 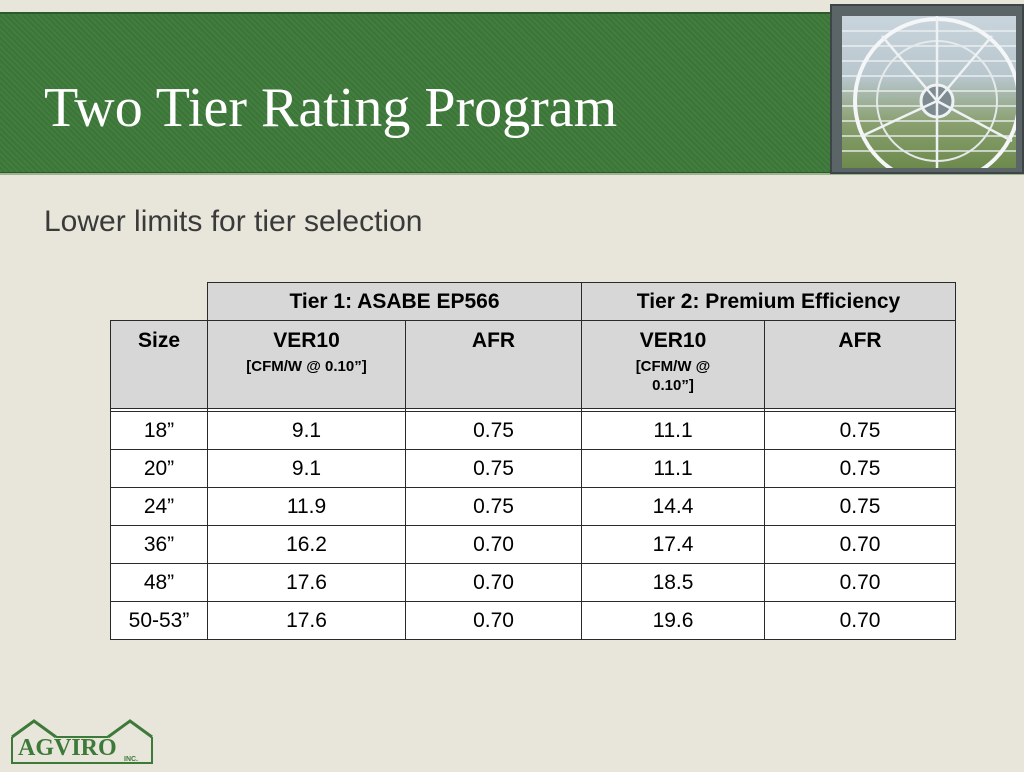 I want to click on table-corner, so click(x=159, y=302).